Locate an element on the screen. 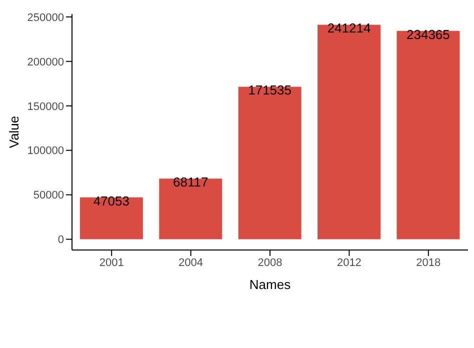  x-tick-label: 2001 is located at coordinates (111, 262).